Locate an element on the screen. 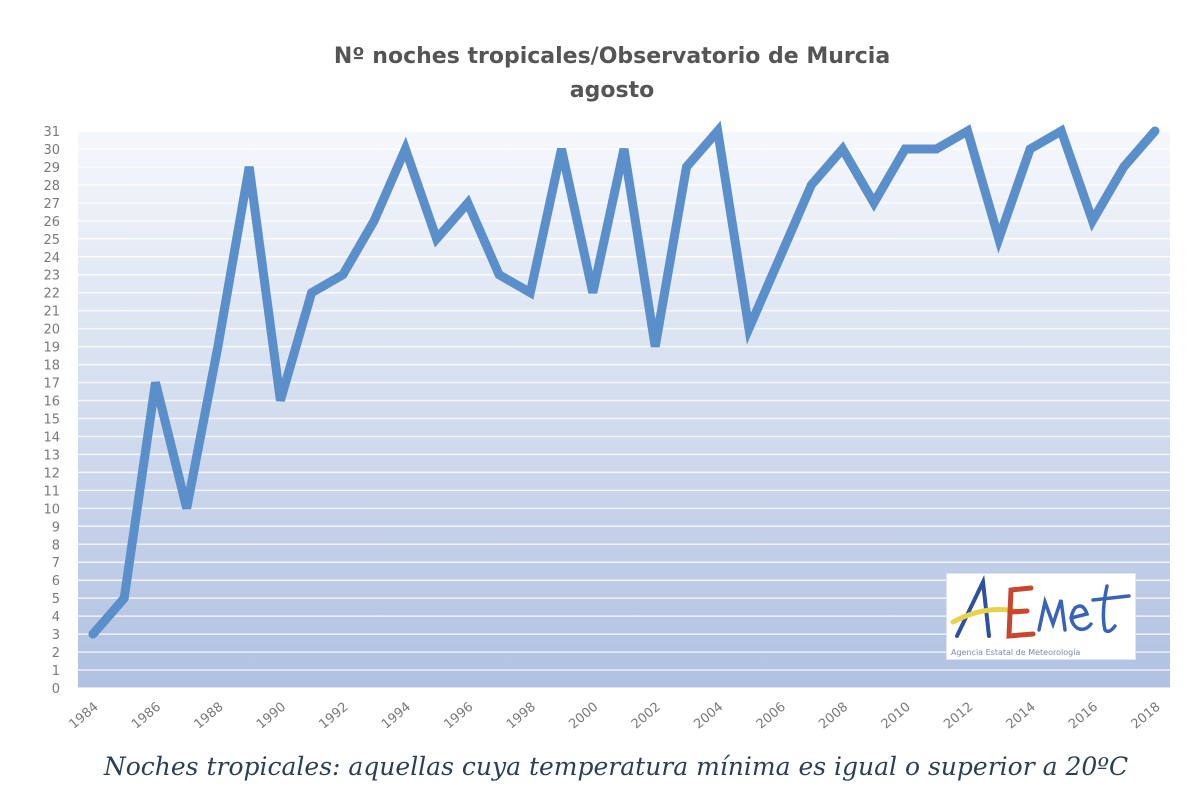 The image size is (1200, 806). x-tick-label: 2014 is located at coordinates (1021, 716).